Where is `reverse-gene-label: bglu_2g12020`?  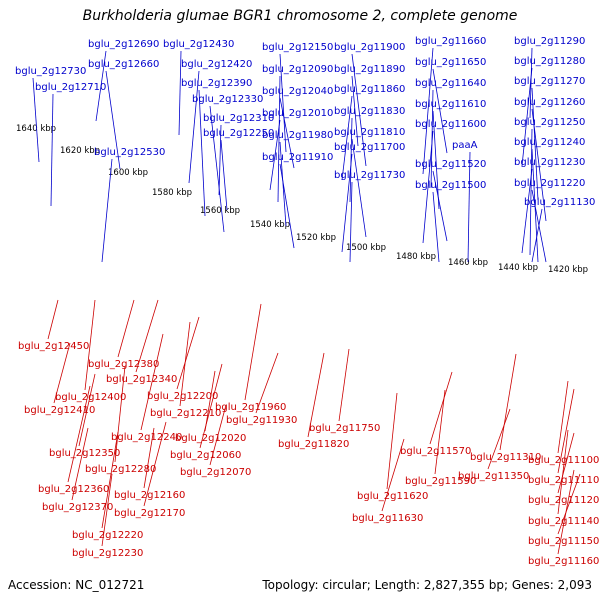 reverse-gene-label: bglu_2g12020 is located at coordinates (210, 438).